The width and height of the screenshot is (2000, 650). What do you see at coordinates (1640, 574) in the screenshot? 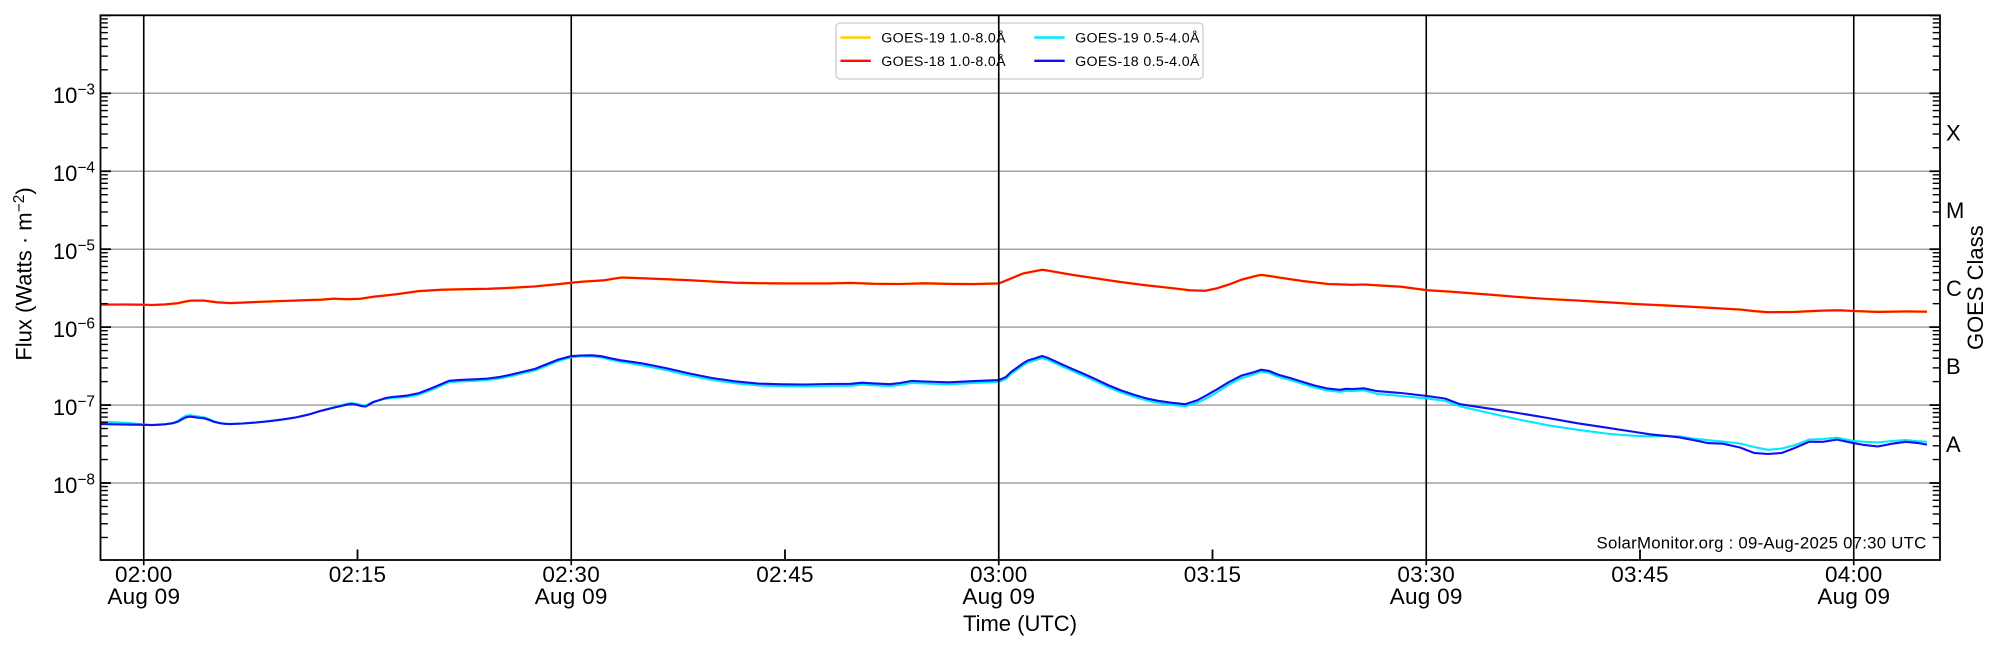
I see `svg-text: 03:45` at bounding box center [1640, 574].